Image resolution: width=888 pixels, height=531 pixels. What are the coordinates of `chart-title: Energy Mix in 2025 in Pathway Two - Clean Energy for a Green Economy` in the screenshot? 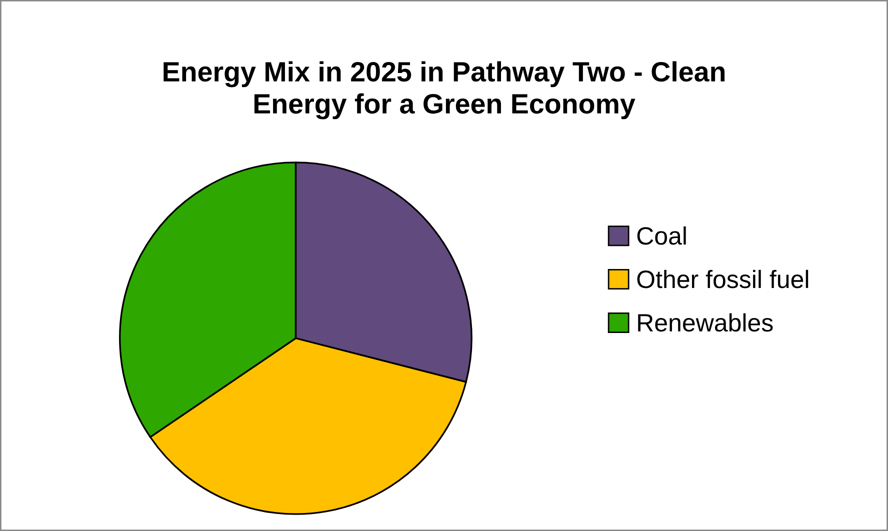 It's located at (444, 90).